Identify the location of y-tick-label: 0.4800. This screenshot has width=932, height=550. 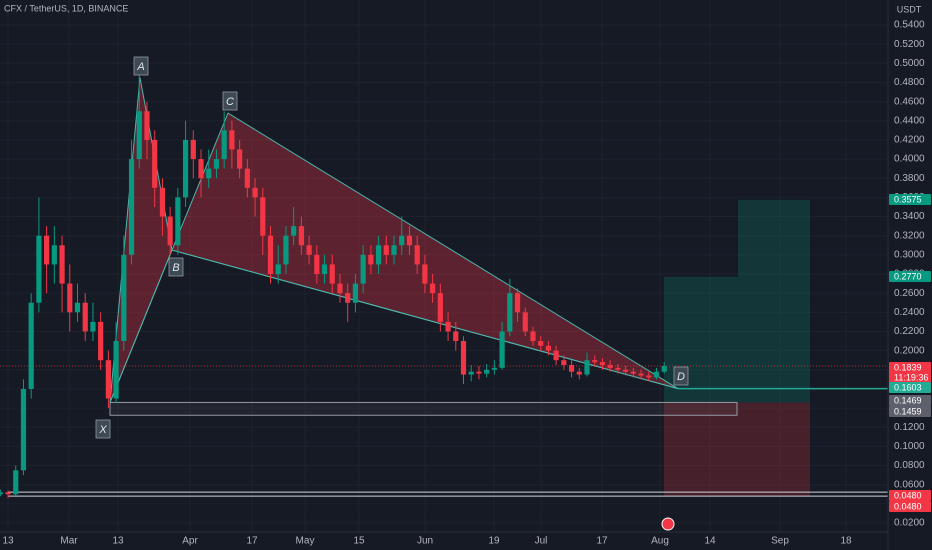
(909, 82).